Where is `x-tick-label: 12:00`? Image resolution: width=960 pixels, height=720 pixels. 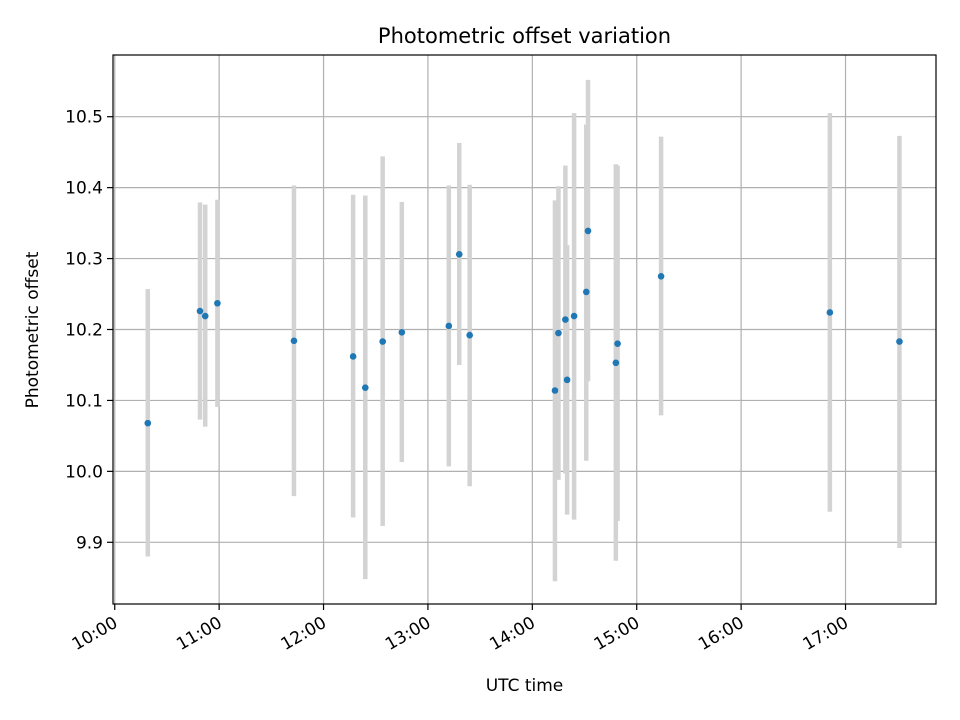 x-tick-label: 12:00 is located at coordinates (304, 634).